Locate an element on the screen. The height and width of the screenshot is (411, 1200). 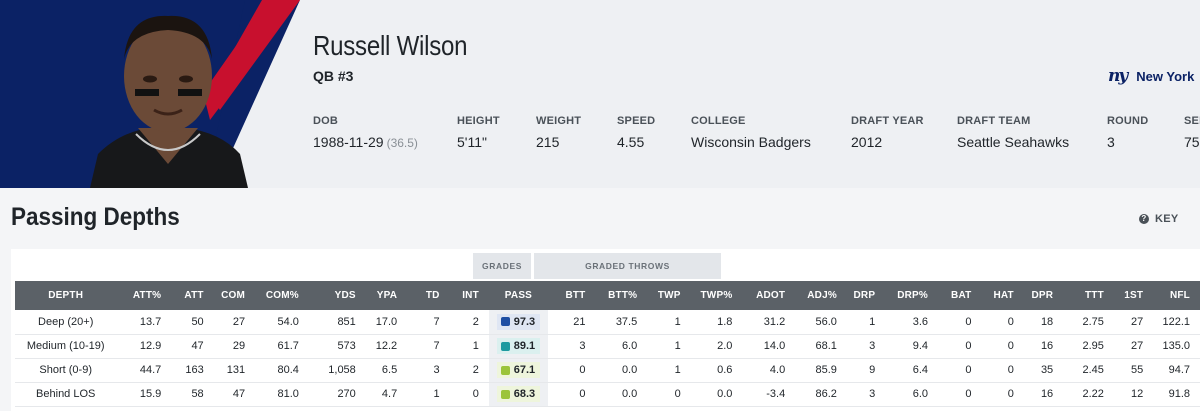
table-cell: 9 is located at coordinates (866, 370).